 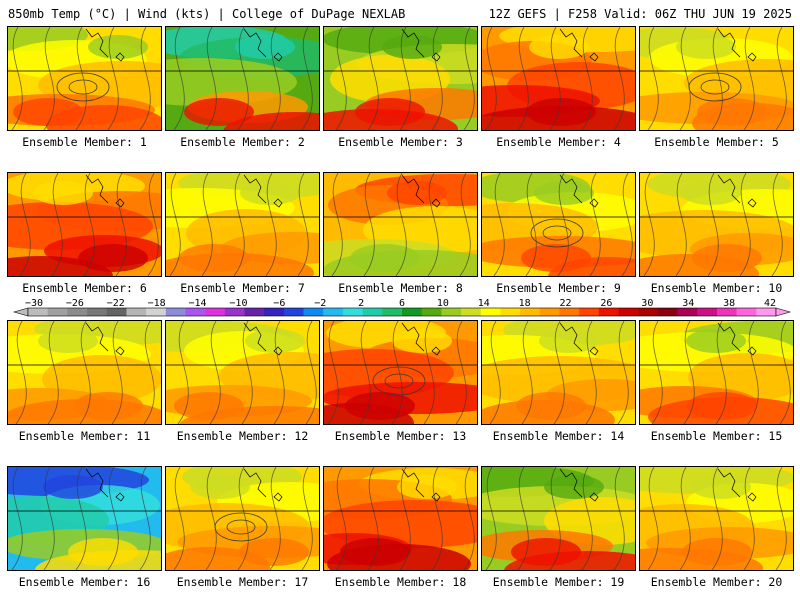 I want to click on member-label: Ensemble Member: 1, so click(x=84, y=142).